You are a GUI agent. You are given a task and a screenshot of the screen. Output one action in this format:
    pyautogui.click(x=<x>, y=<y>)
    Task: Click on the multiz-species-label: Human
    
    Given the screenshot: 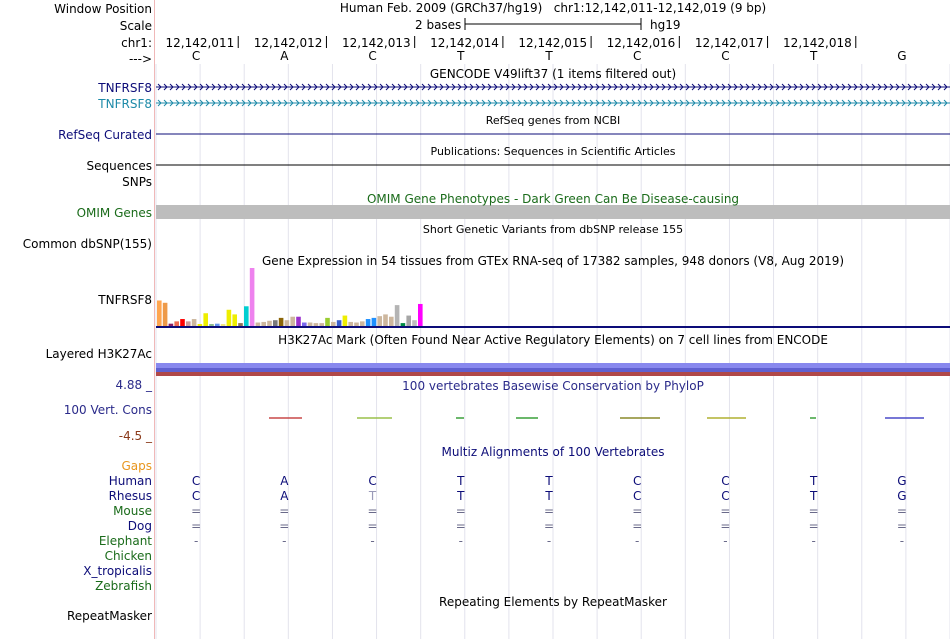 What is the action you would take?
    pyautogui.click(x=130, y=481)
    